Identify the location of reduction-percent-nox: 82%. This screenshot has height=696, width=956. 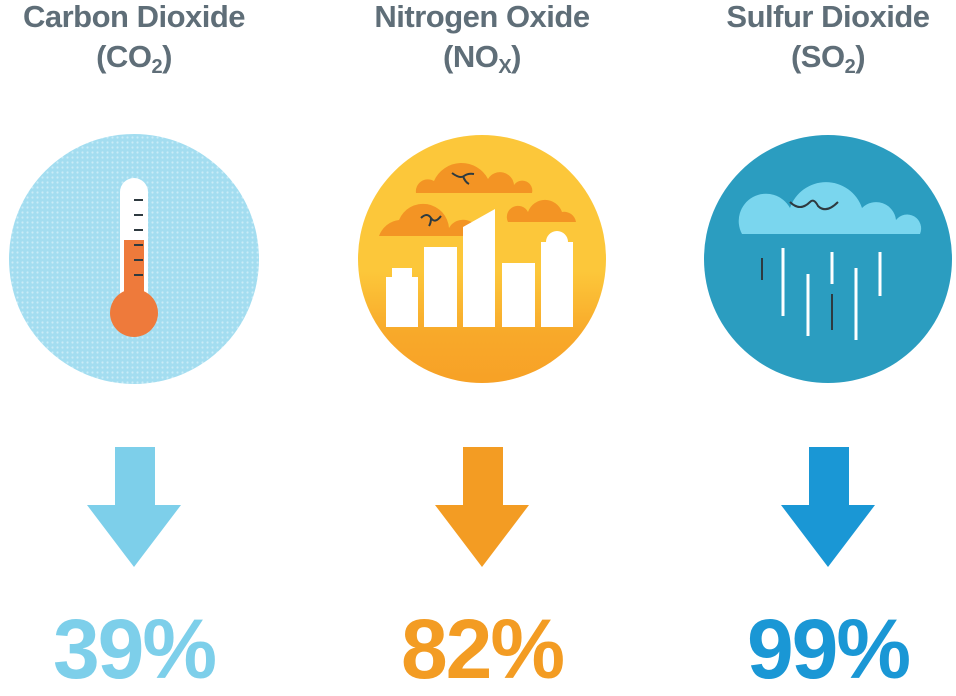
(482, 649).